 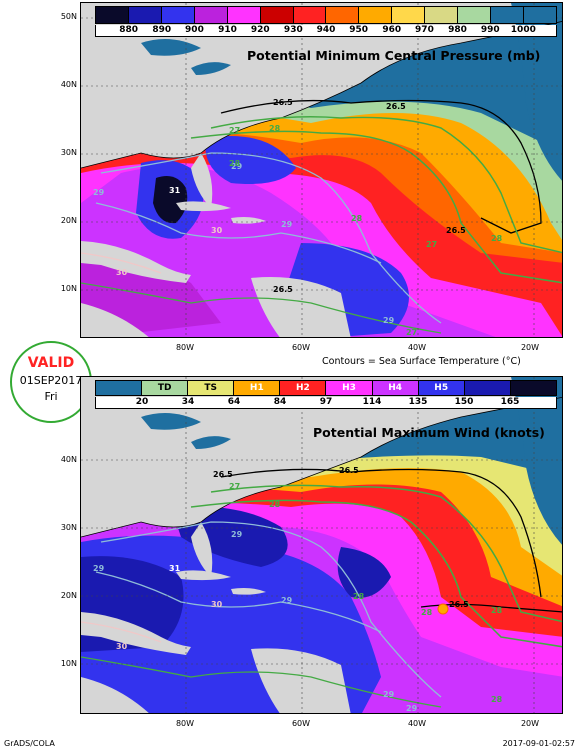 I want to click on lat-label: 50N, so click(x=68, y=16).